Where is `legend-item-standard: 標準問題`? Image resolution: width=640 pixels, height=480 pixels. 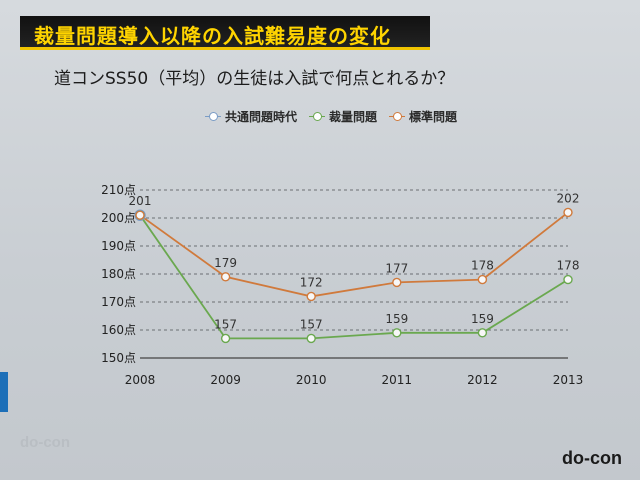
legend-item-standard: 標準問題 is located at coordinates (423, 116).